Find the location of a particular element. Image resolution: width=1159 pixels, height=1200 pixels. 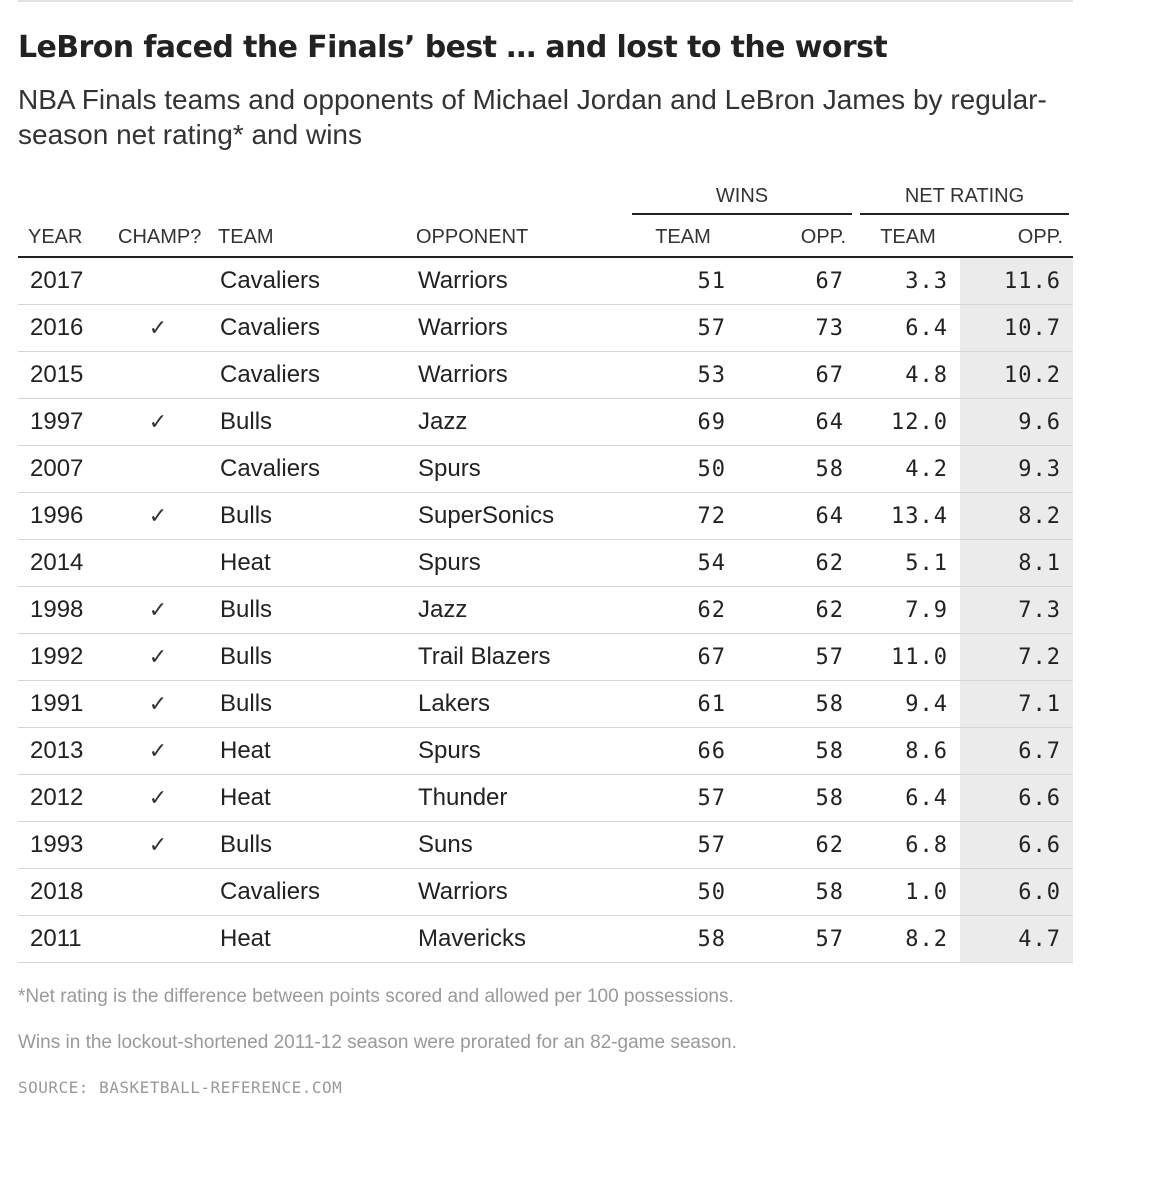

cell-net-team: 4.2 is located at coordinates (908, 469).